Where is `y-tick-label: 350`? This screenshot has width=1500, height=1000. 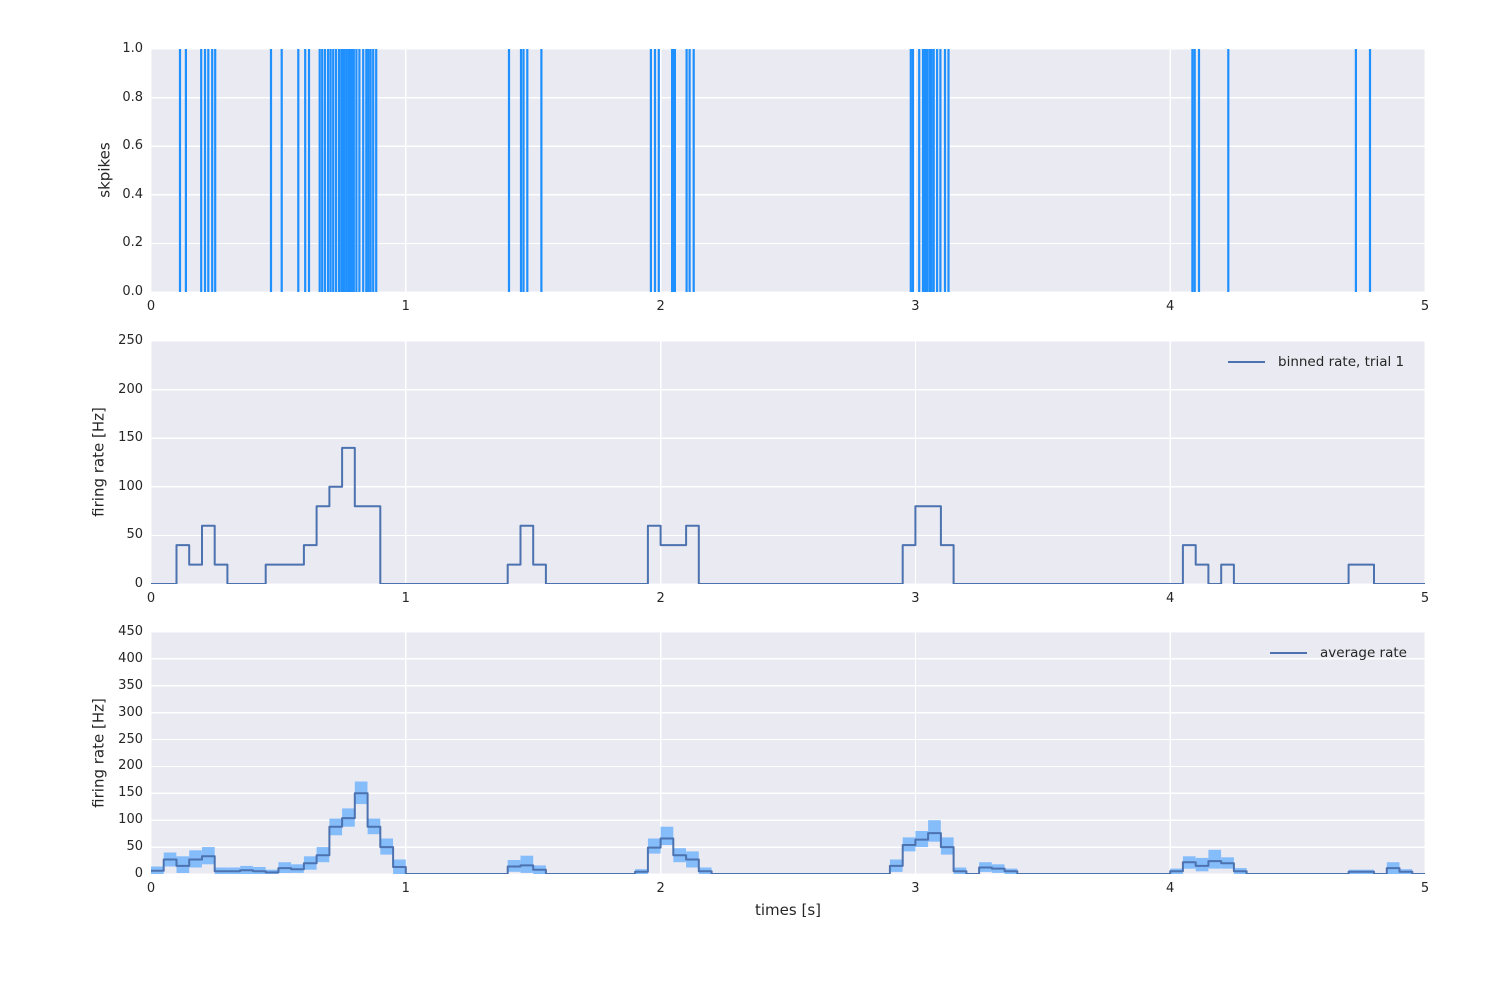
y-tick-label: 350 is located at coordinates (130, 685).